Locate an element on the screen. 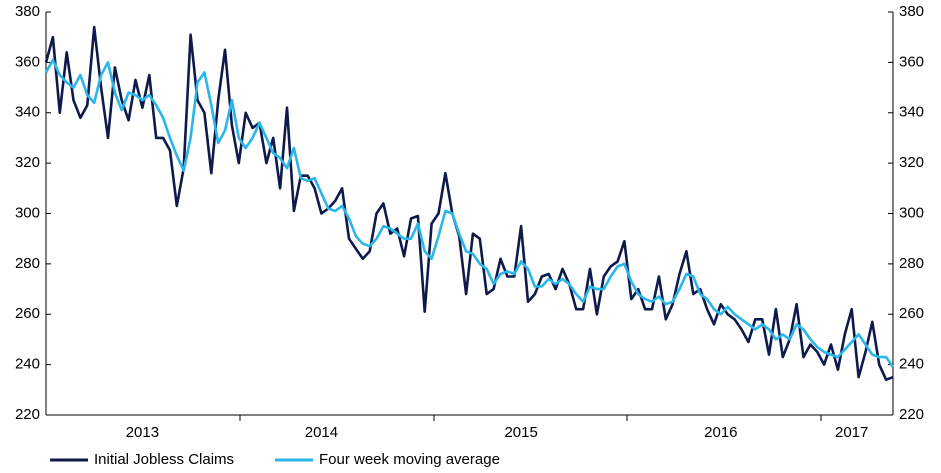  y-tick-label: 260 is located at coordinates (27, 313).